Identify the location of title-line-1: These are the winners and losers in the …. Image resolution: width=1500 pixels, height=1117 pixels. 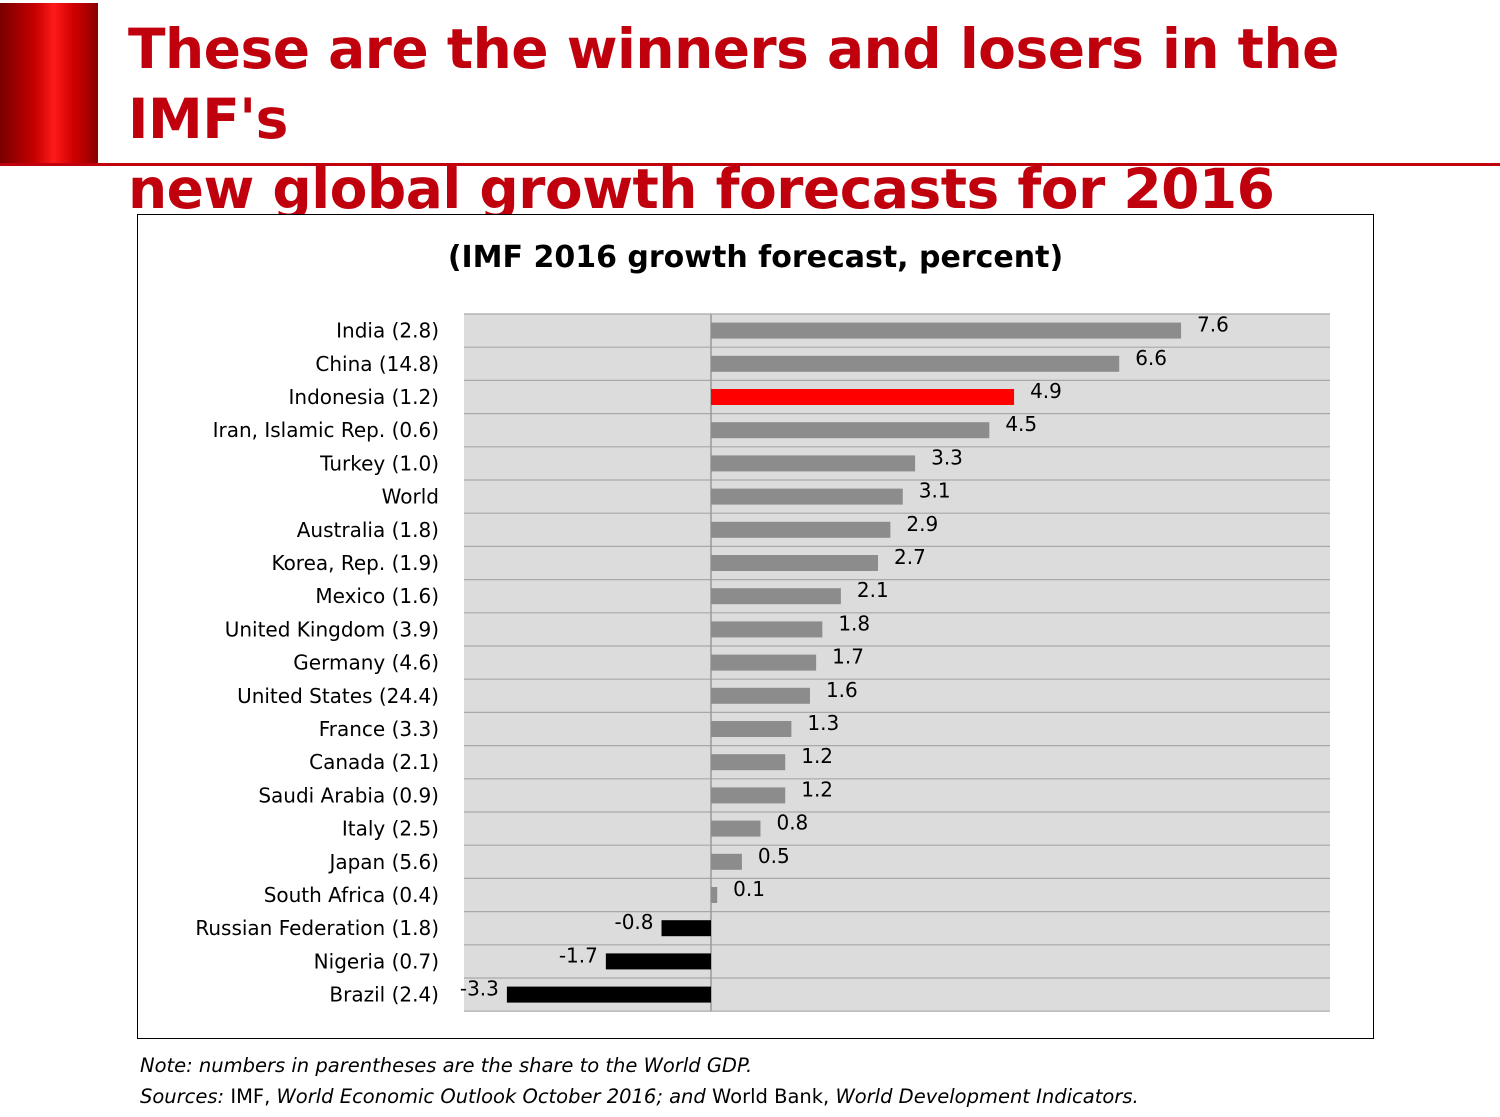
(733, 84).